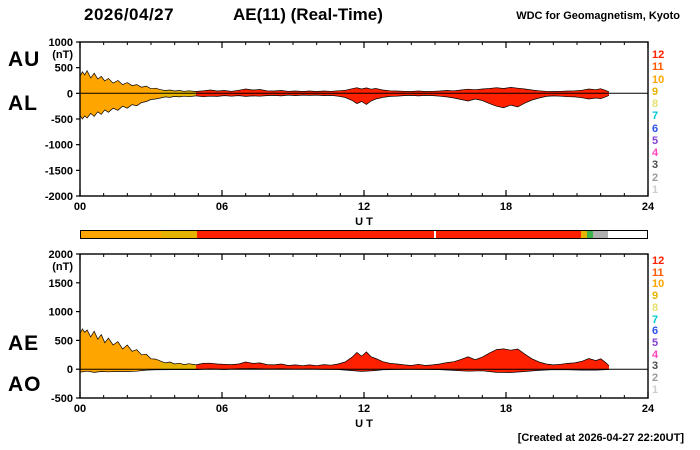  What do you see at coordinates (59, 171) in the screenshot?
I see `y-tick-label: -1500` at bounding box center [59, 171].